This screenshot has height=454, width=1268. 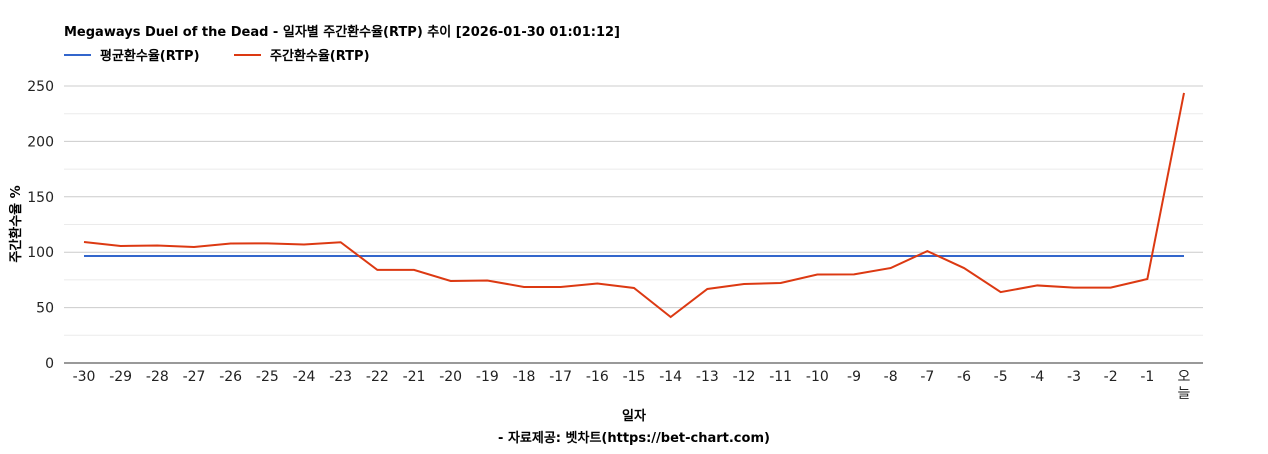 I want to click on x-tick-label: -15, so click(x=634, y=377).